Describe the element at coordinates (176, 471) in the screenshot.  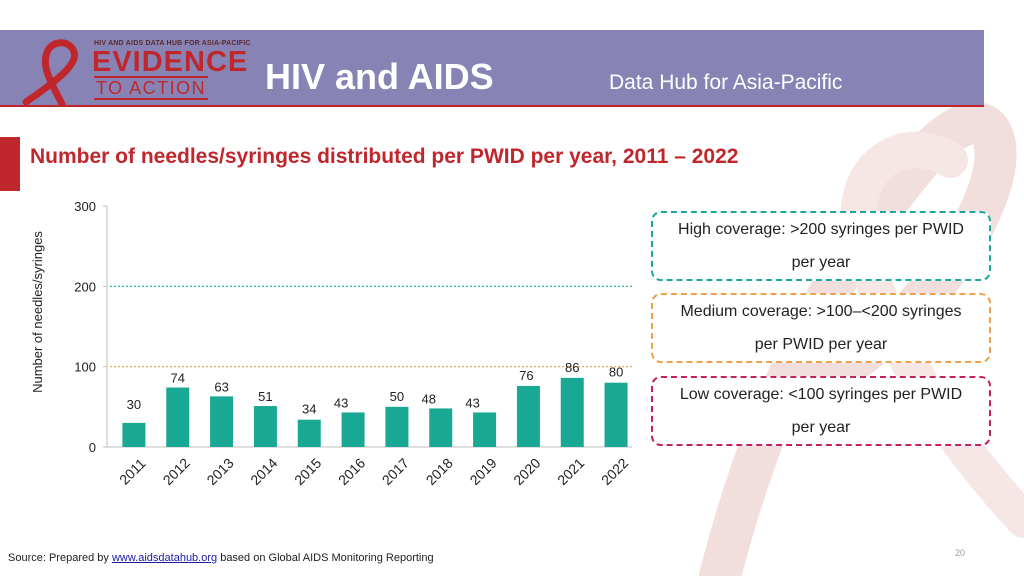
I see `x-tick-label: 2012` at that location.